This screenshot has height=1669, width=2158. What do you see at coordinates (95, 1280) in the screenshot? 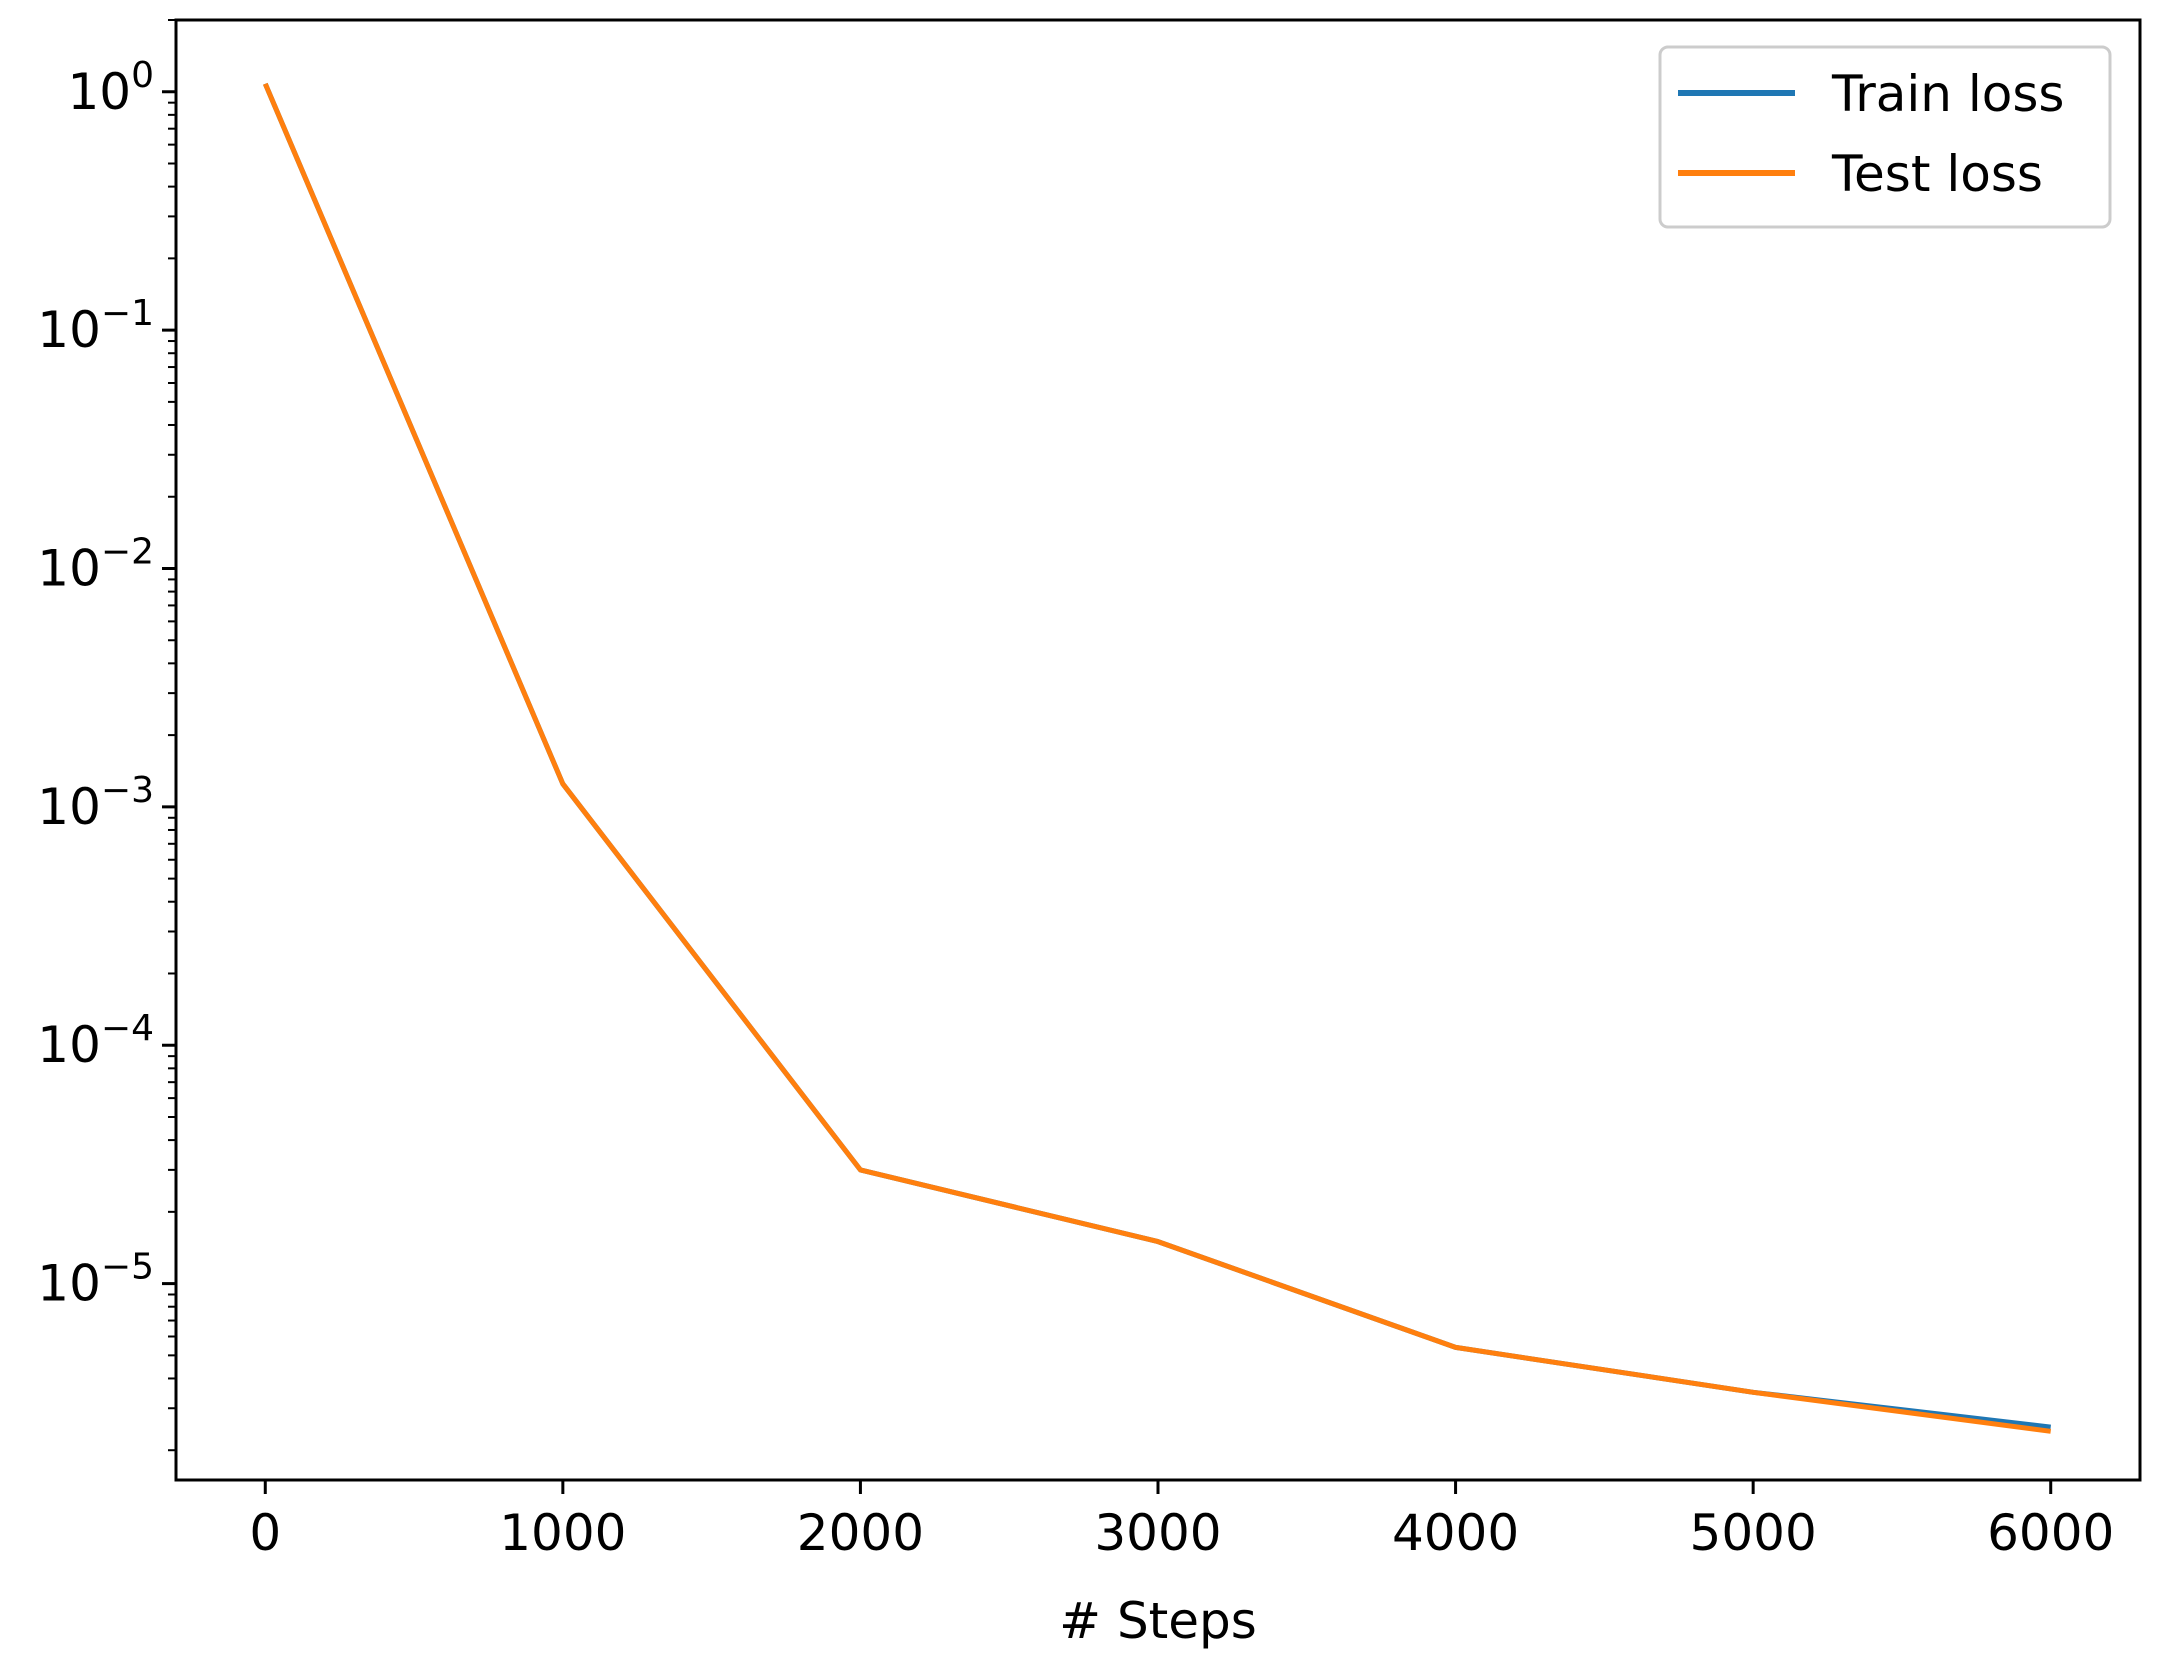
I see `y-tick-label: 10⁻⁵` at bounding box center [95, 1280].